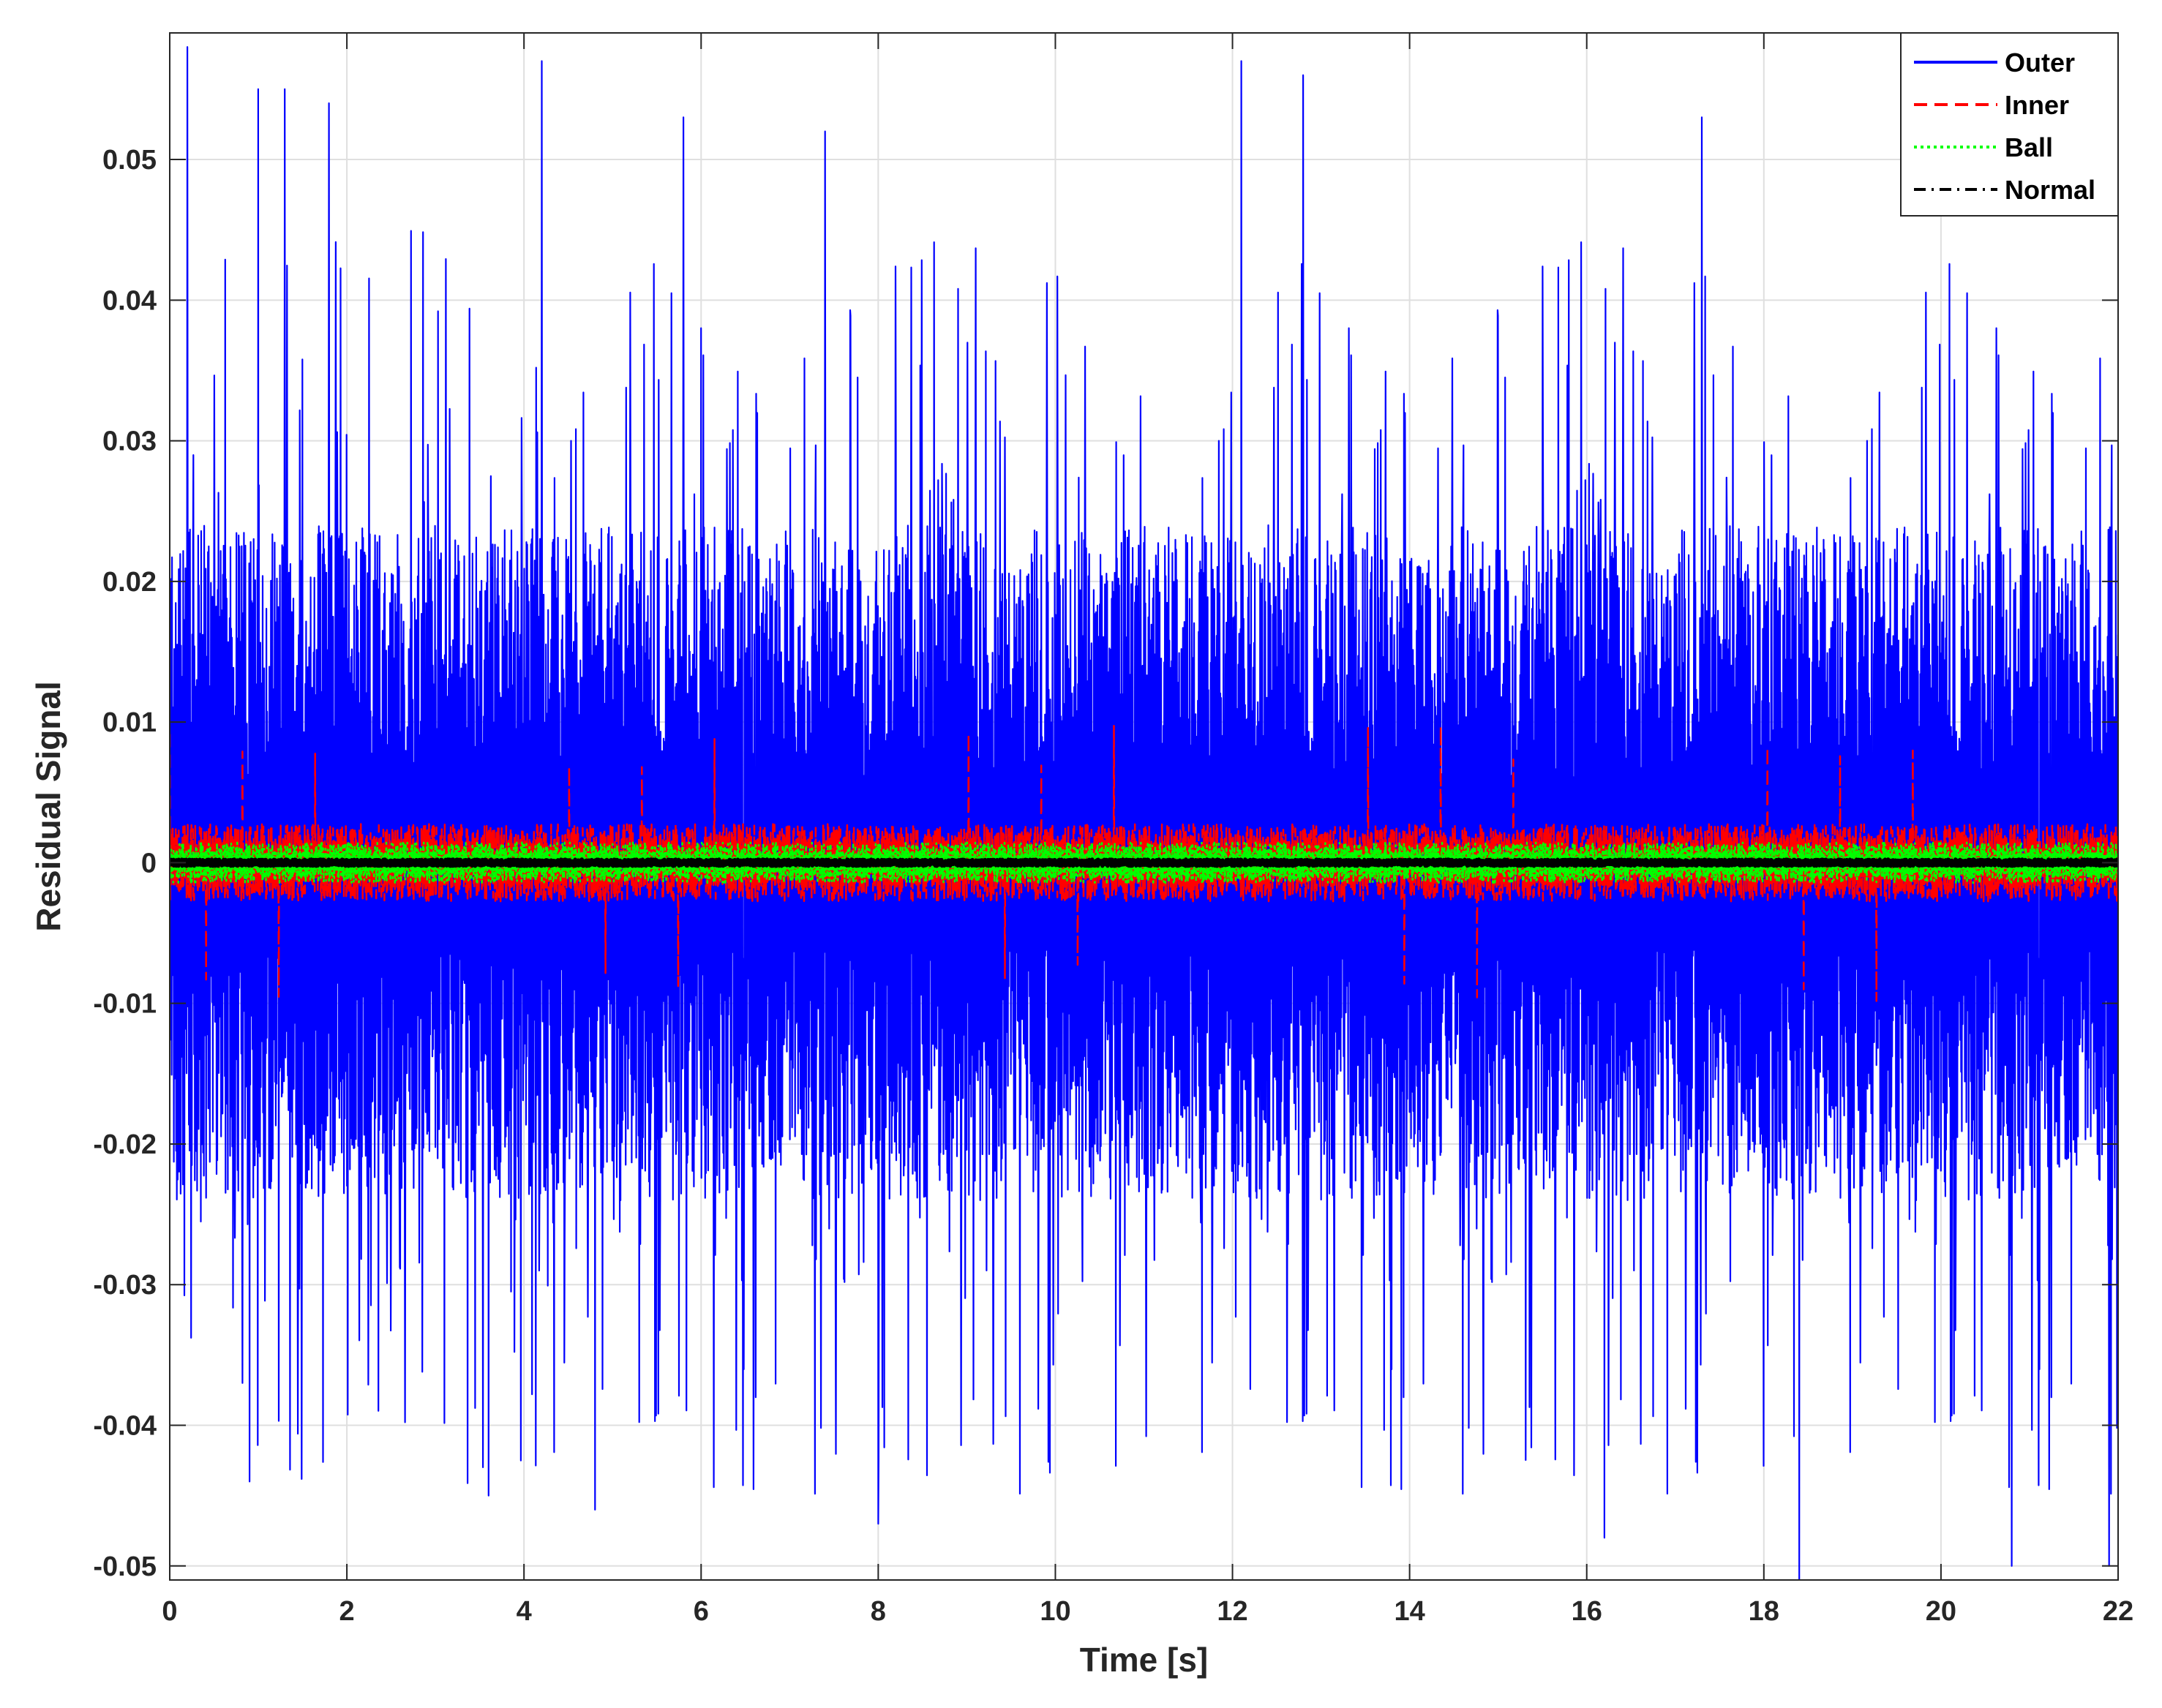  I want to click on x-tick-label: 22, so click(2118, 1611).